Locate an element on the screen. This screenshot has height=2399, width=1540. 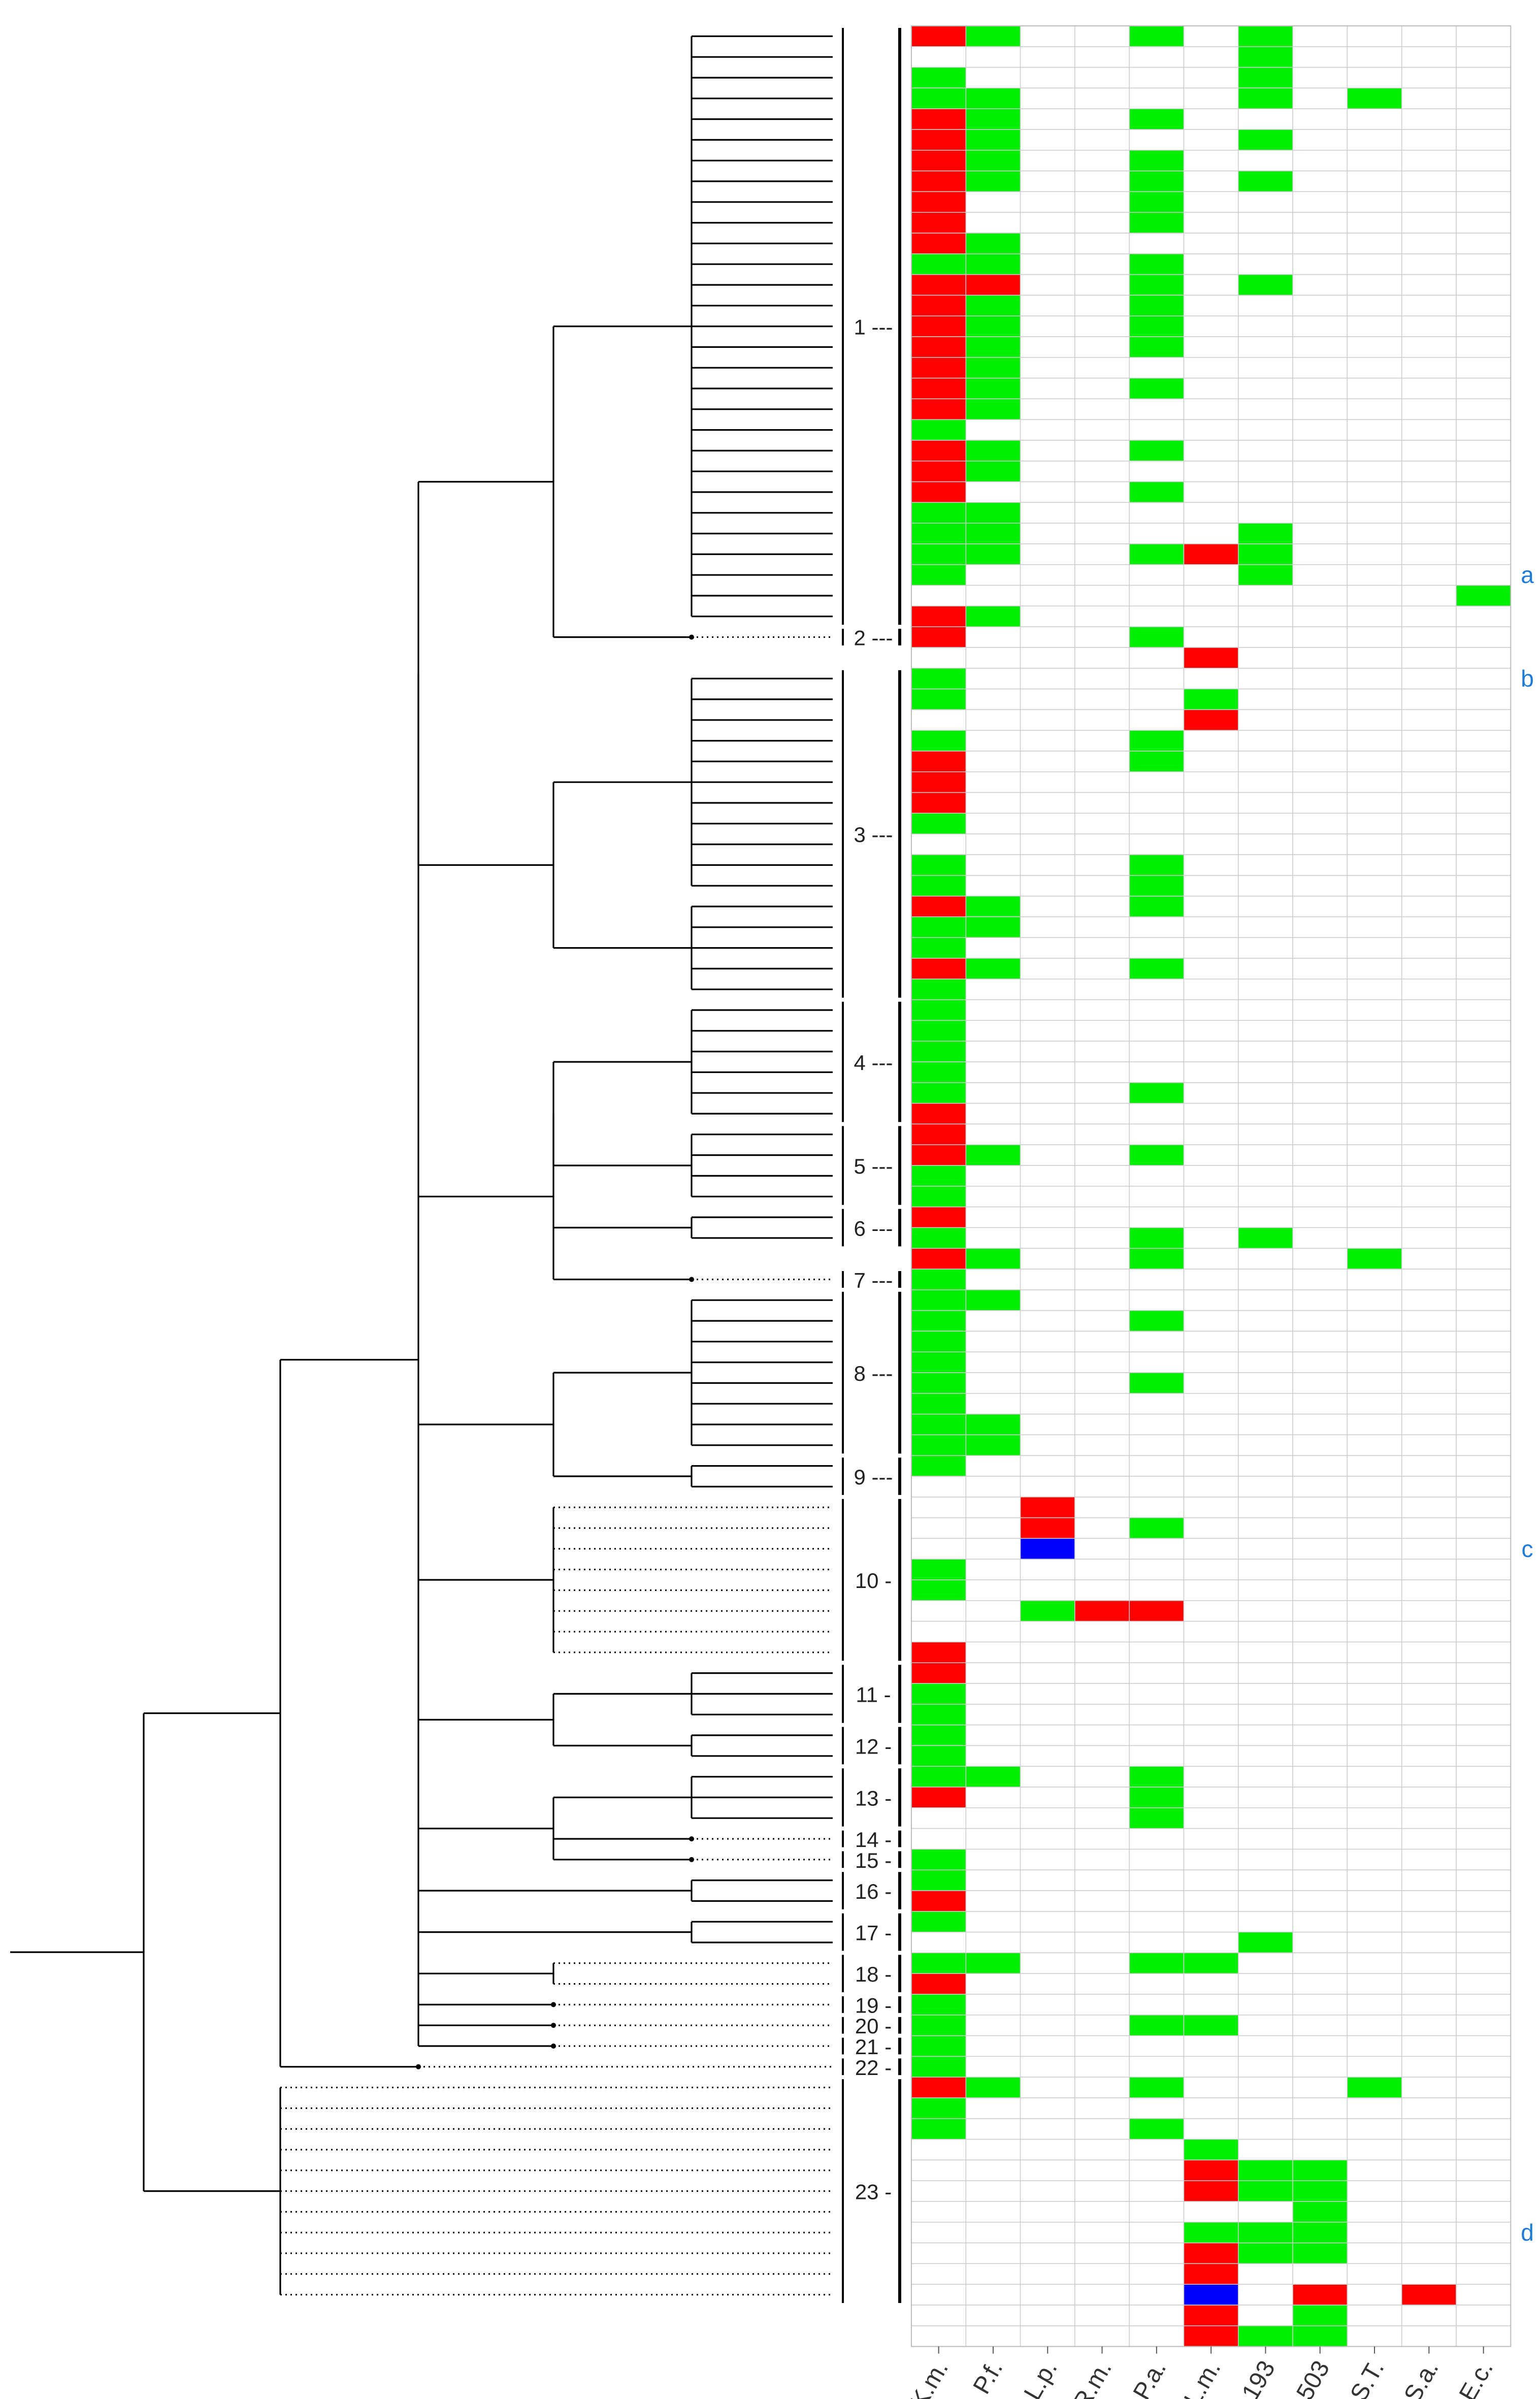
cluster-label: 7 --- is located at coordinates (873, 1280).